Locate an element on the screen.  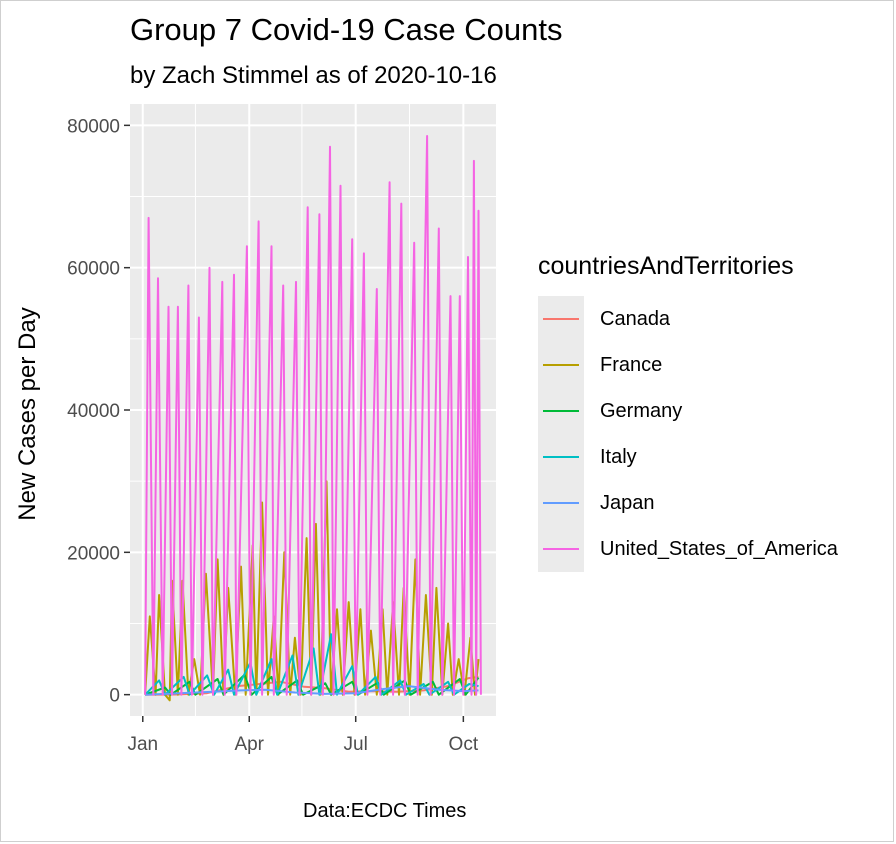
y-tick-label: 80000 is located at coordinates (93, 126).